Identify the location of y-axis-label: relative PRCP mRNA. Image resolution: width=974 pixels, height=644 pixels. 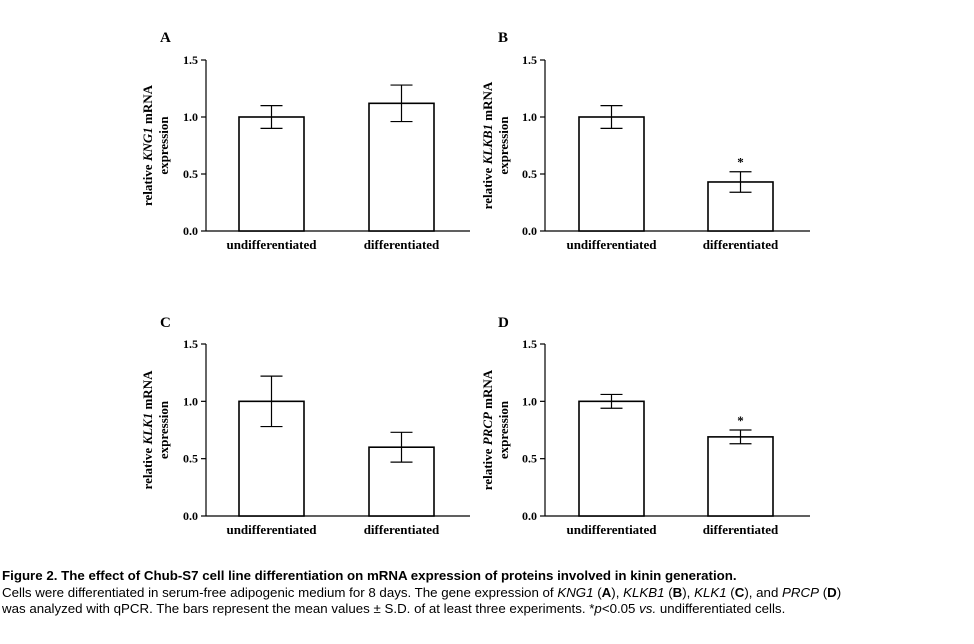
(487, 429).